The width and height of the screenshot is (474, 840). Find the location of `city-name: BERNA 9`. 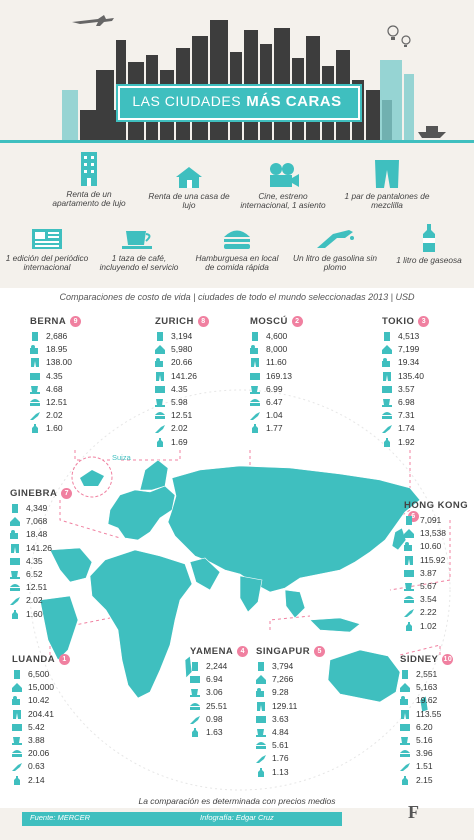

city-name: BERNA 9 is located at coordinates (65, 323).